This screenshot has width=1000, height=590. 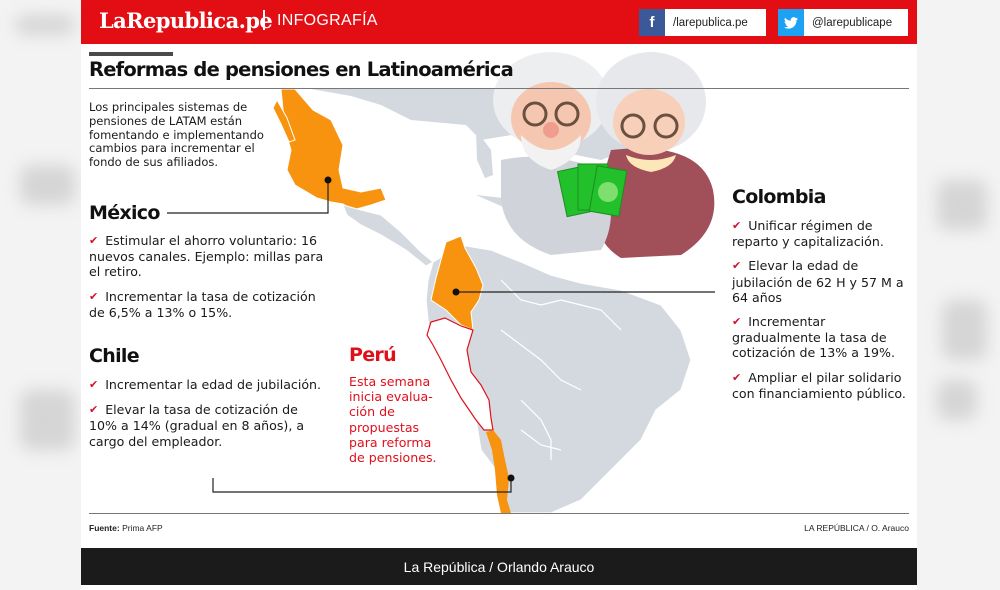 I want to click on credit-note: LA REPÚBLICA / O. Arauco, so click(x=856, y=528).